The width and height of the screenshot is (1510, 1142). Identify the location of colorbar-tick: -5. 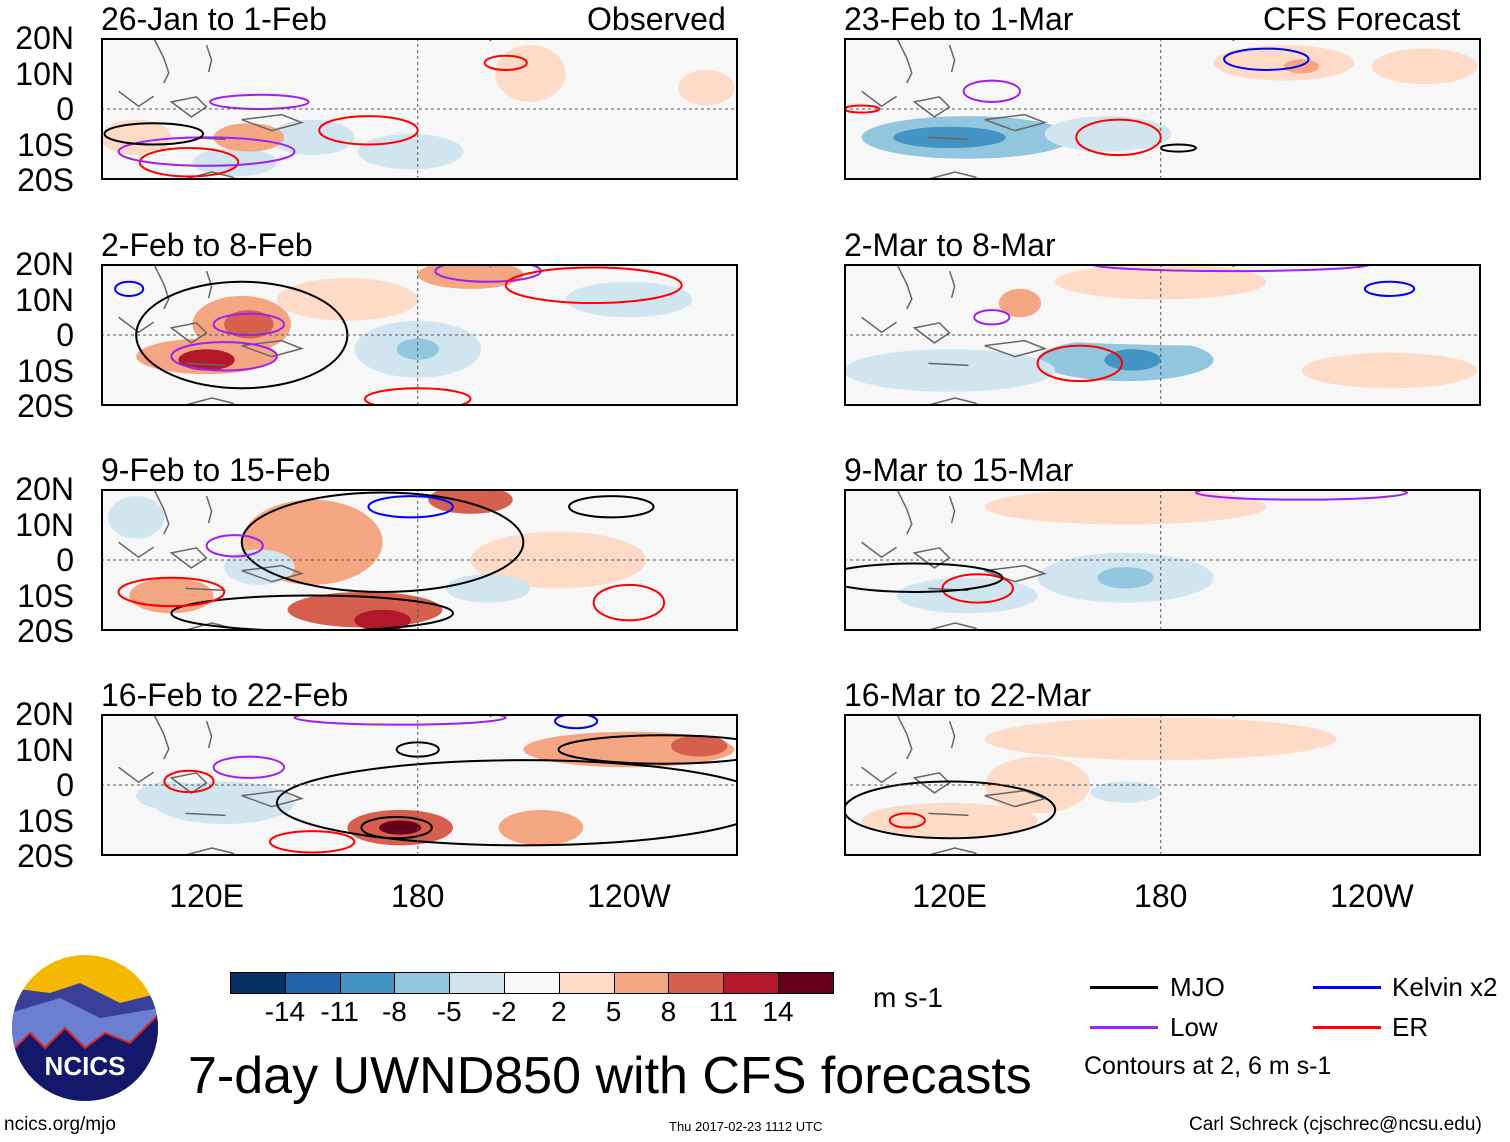
(449, 1011).